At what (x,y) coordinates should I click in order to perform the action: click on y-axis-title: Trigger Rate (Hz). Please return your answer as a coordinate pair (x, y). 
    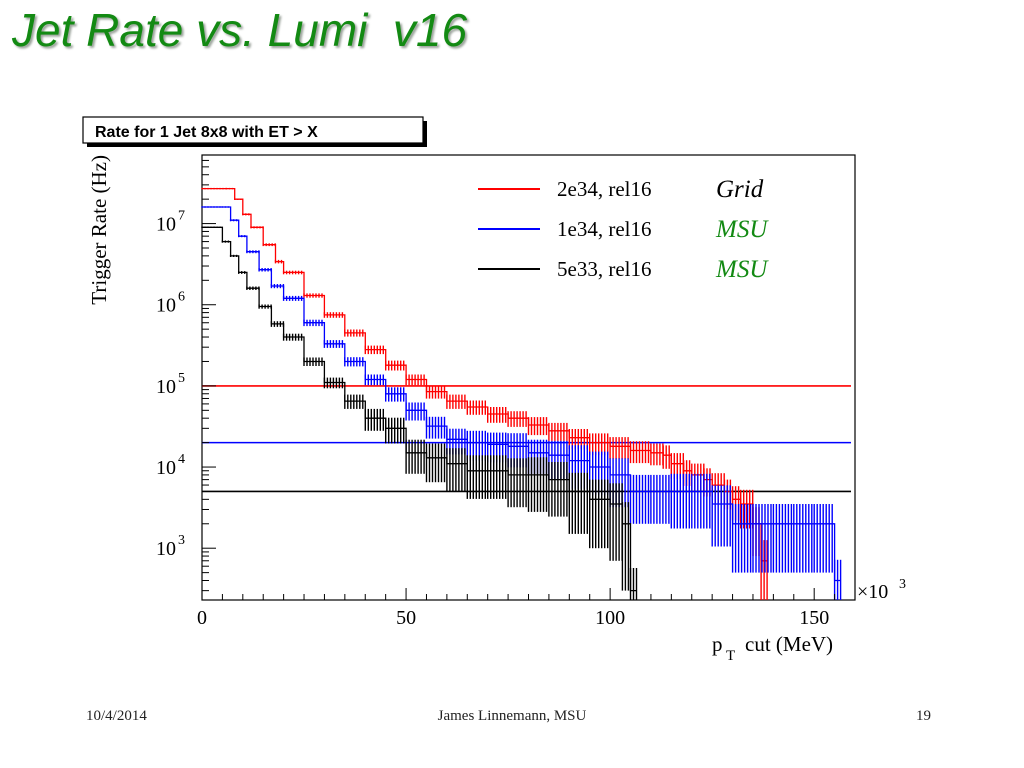
    Looking at the image, I should click on (99, 230).